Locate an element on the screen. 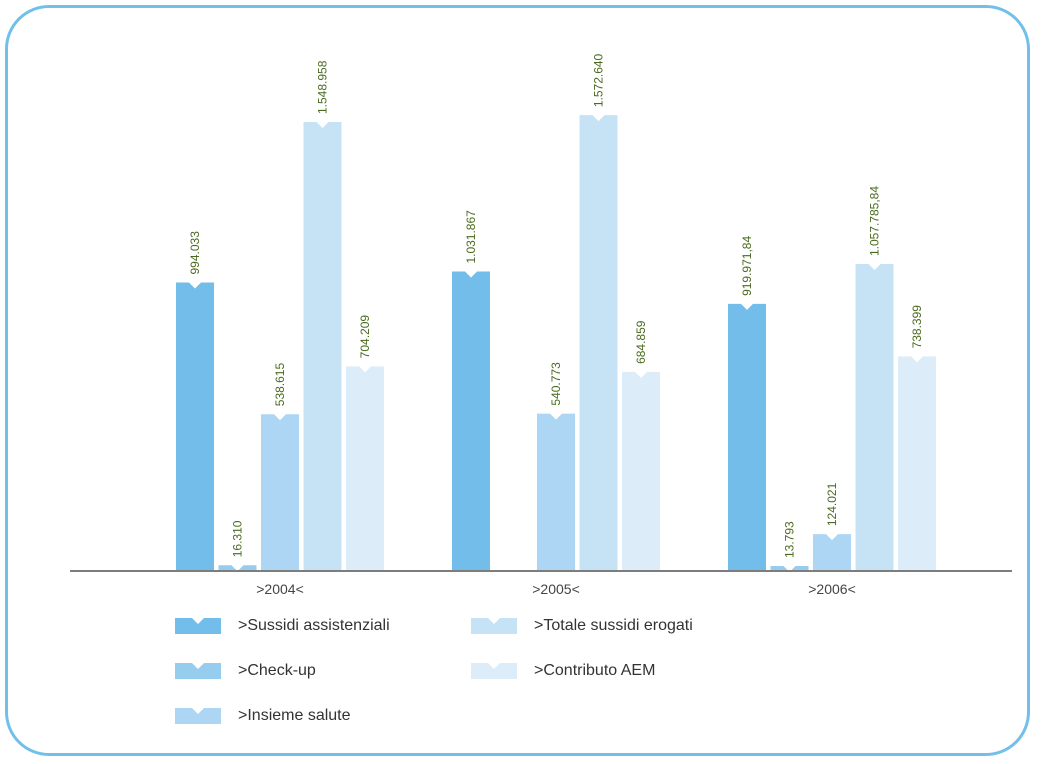 The width and height of the screenshot is (1041, 764). value-label-contributo-aem-2004: 704.209 is located at coordinates (365, 337).